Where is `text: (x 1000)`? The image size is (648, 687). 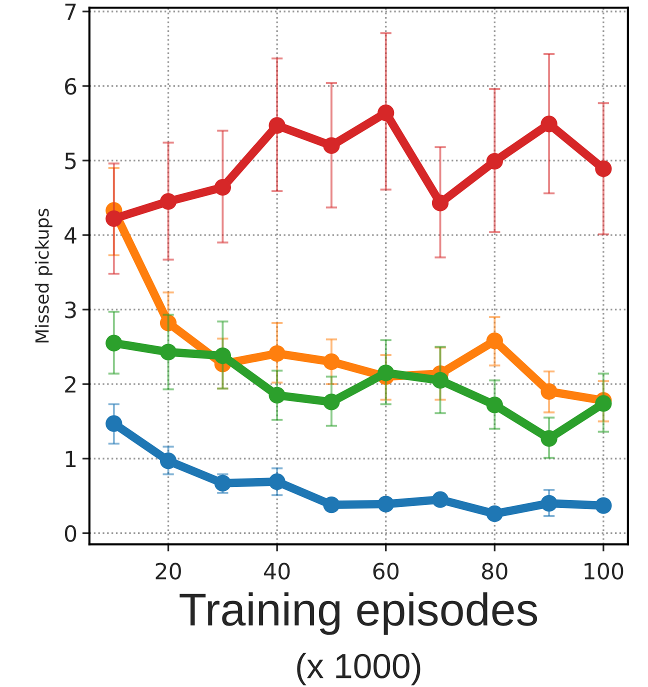 text: (x 1000) is located at coordinates (358, 669).